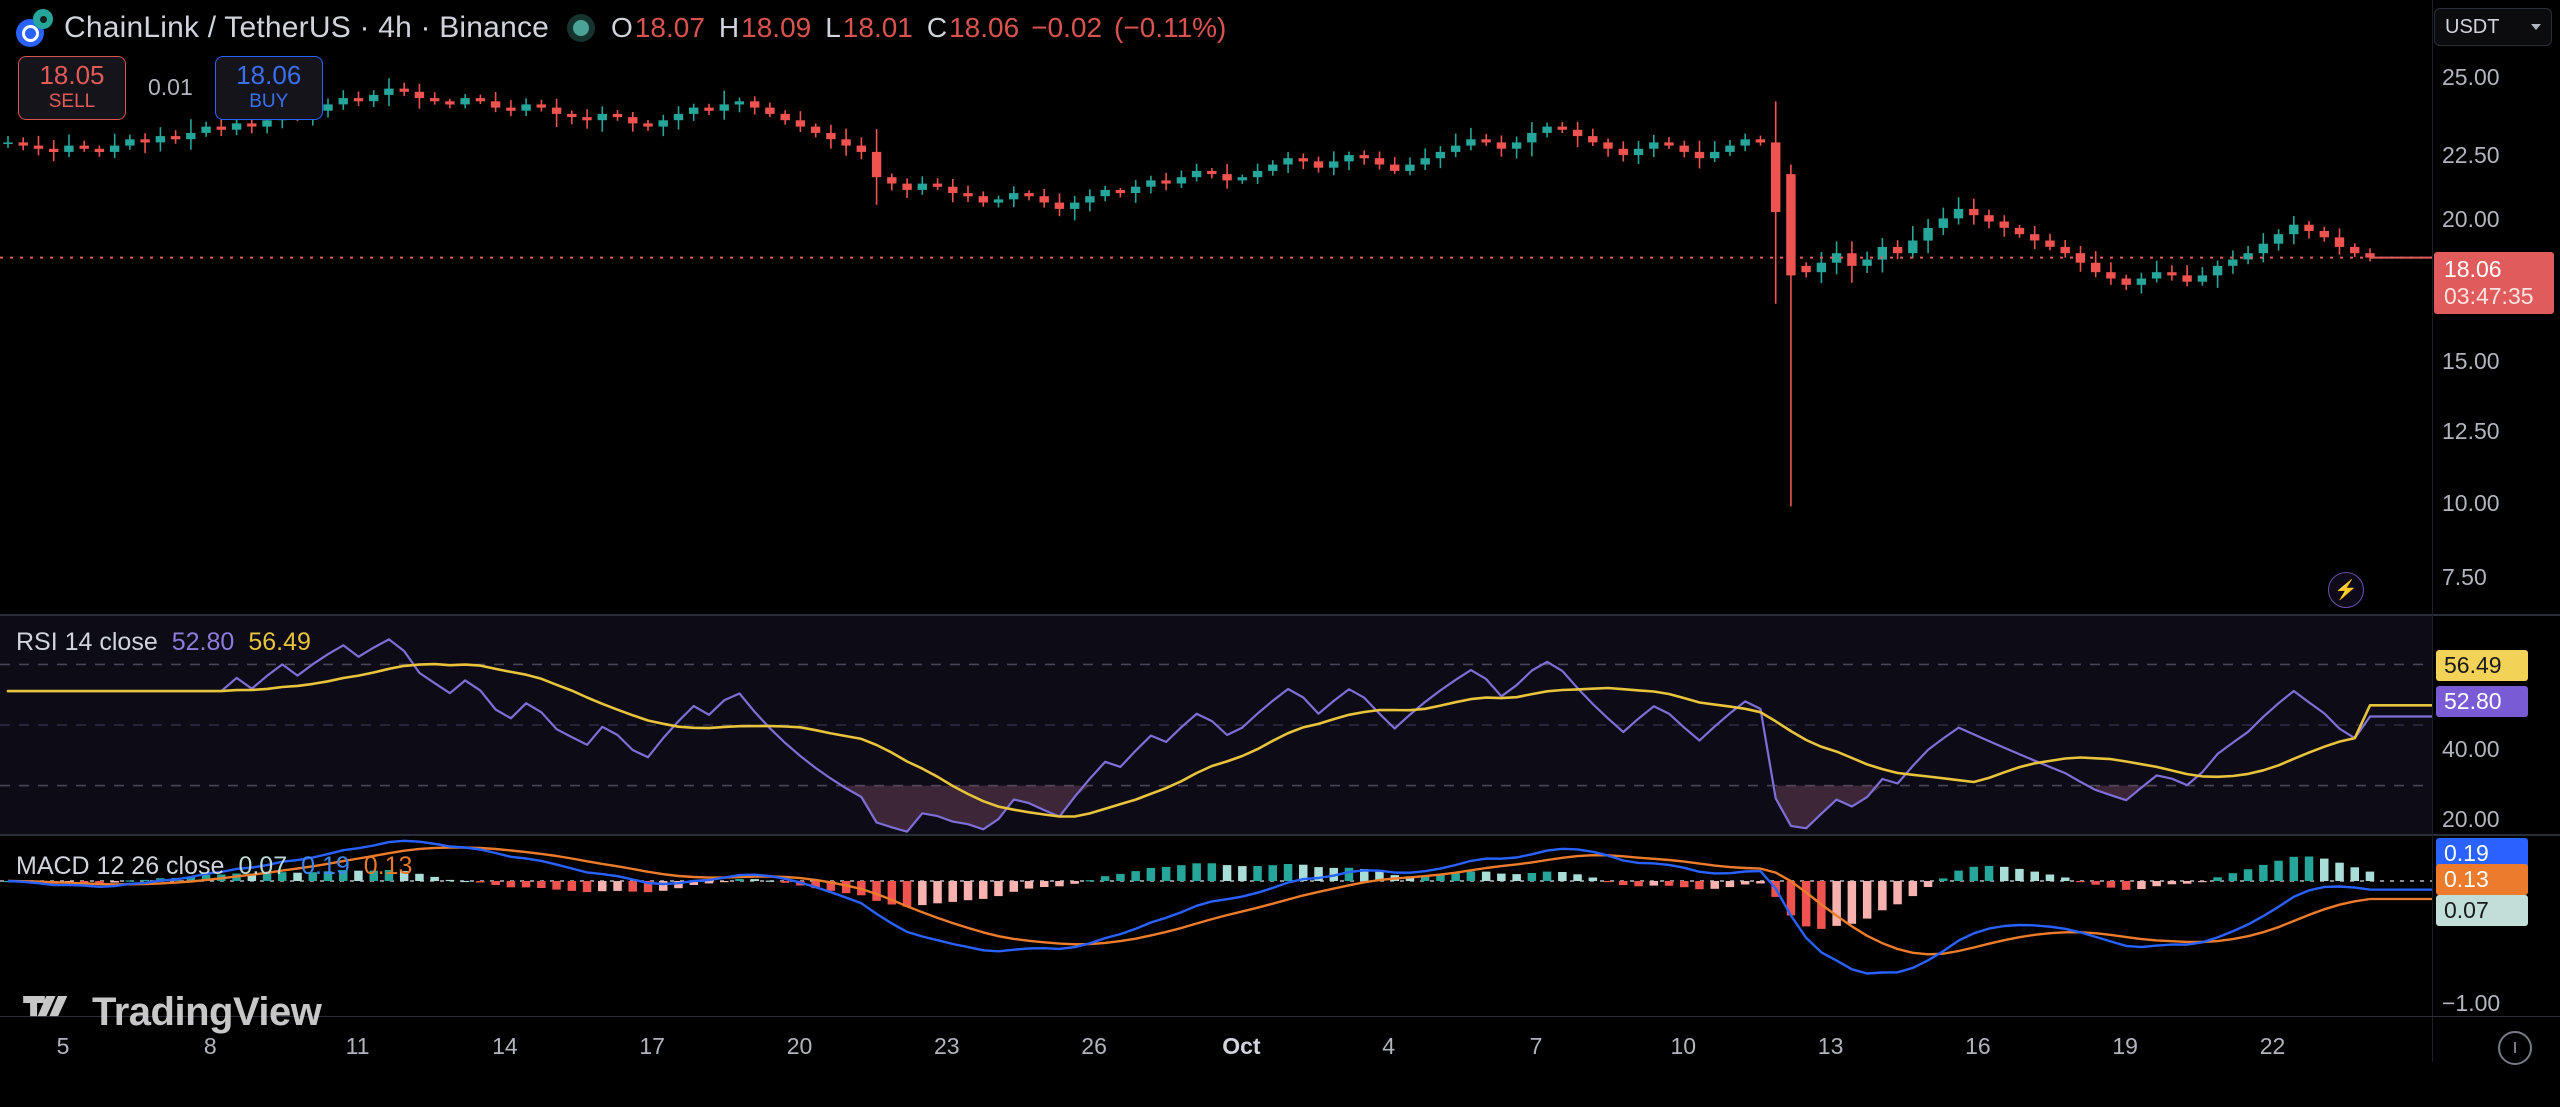 This screenshot has height=1107, width=2560. Describe the element at coordinates (2471, 1003) in the screenshot. I see `macd-tick-0: −1.00` at that location.